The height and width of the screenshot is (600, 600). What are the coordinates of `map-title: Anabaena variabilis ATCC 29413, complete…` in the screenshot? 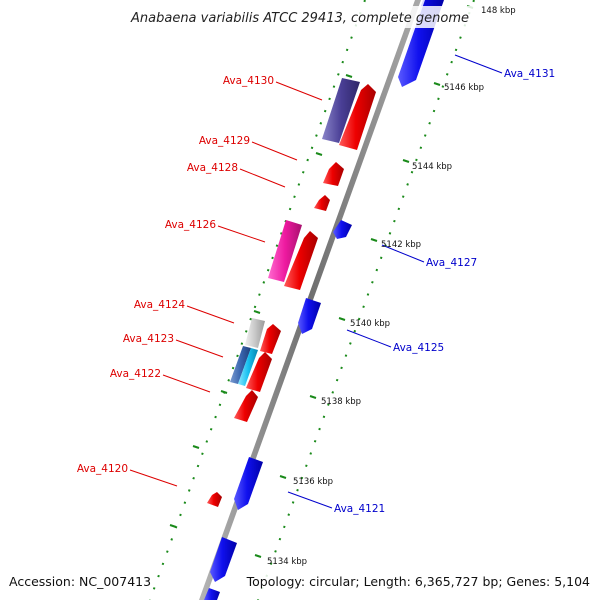 It's located at (299, 18).